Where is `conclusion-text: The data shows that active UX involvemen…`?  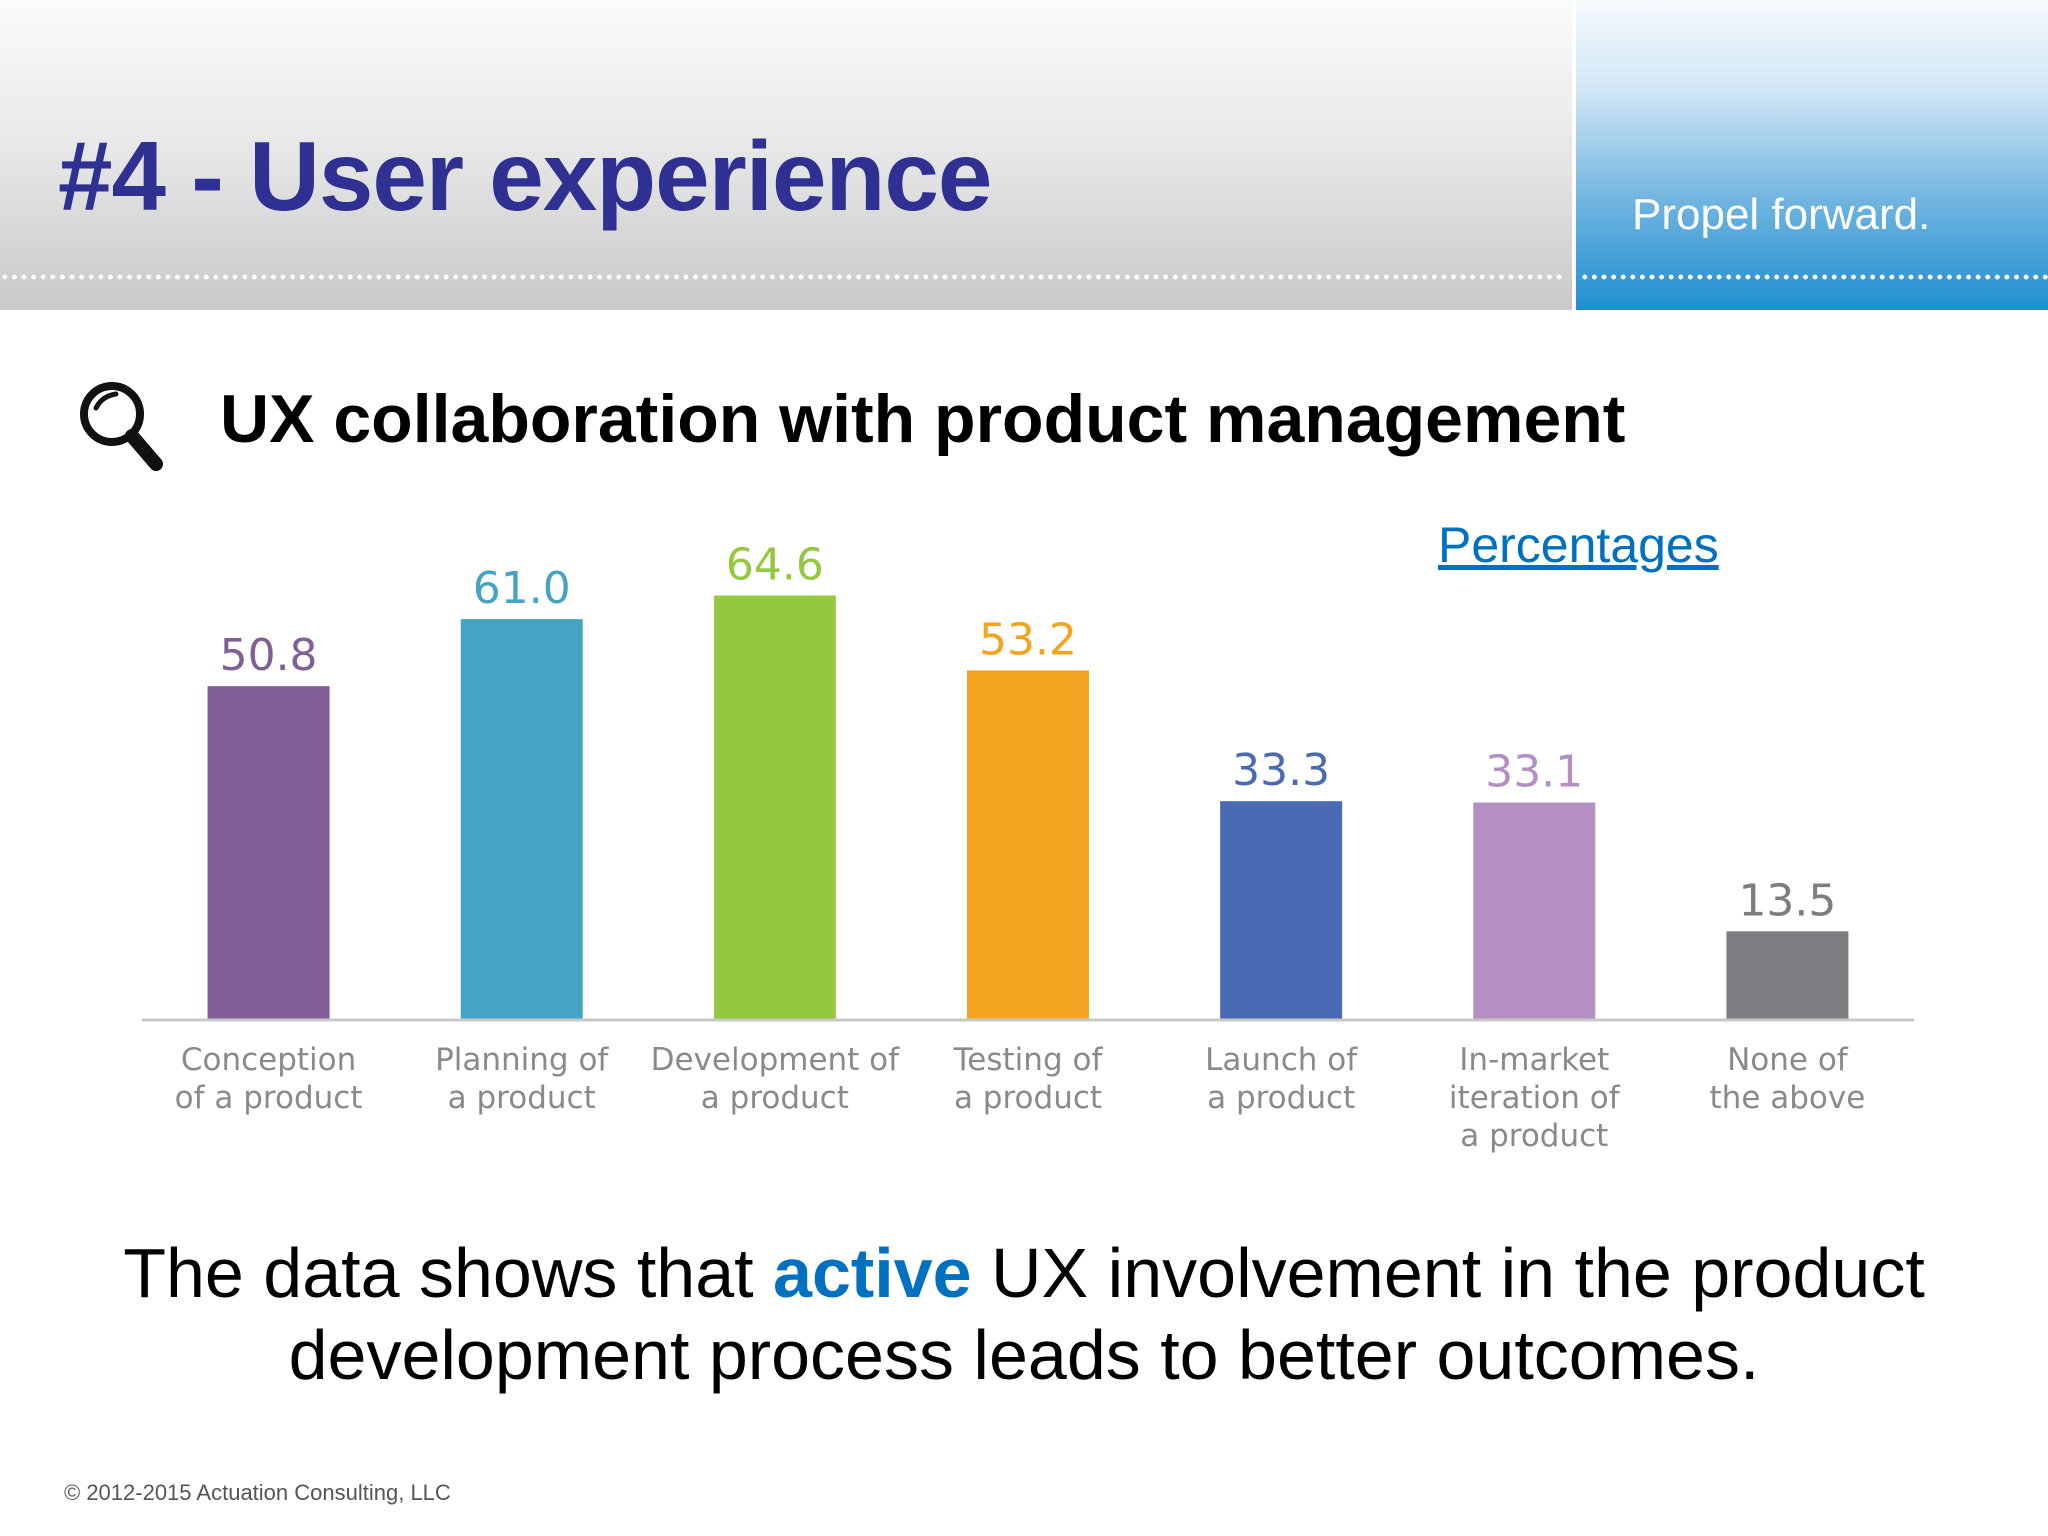 conclusion-text: The data shows that active UX involvemen… is located at coordinates (1024, 1314).